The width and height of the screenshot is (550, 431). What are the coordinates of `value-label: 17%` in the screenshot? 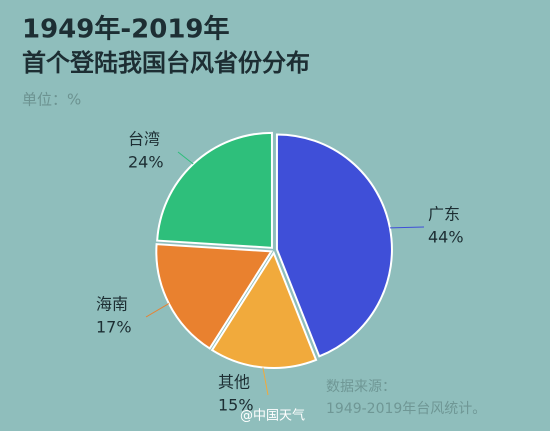 It's located at (114, 327).